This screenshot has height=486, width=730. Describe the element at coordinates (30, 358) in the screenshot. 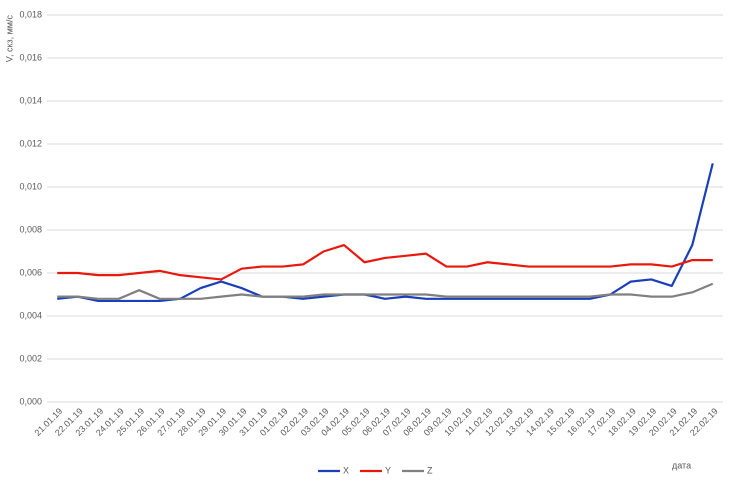

I see `y-tick-label: 0,002` at that location.